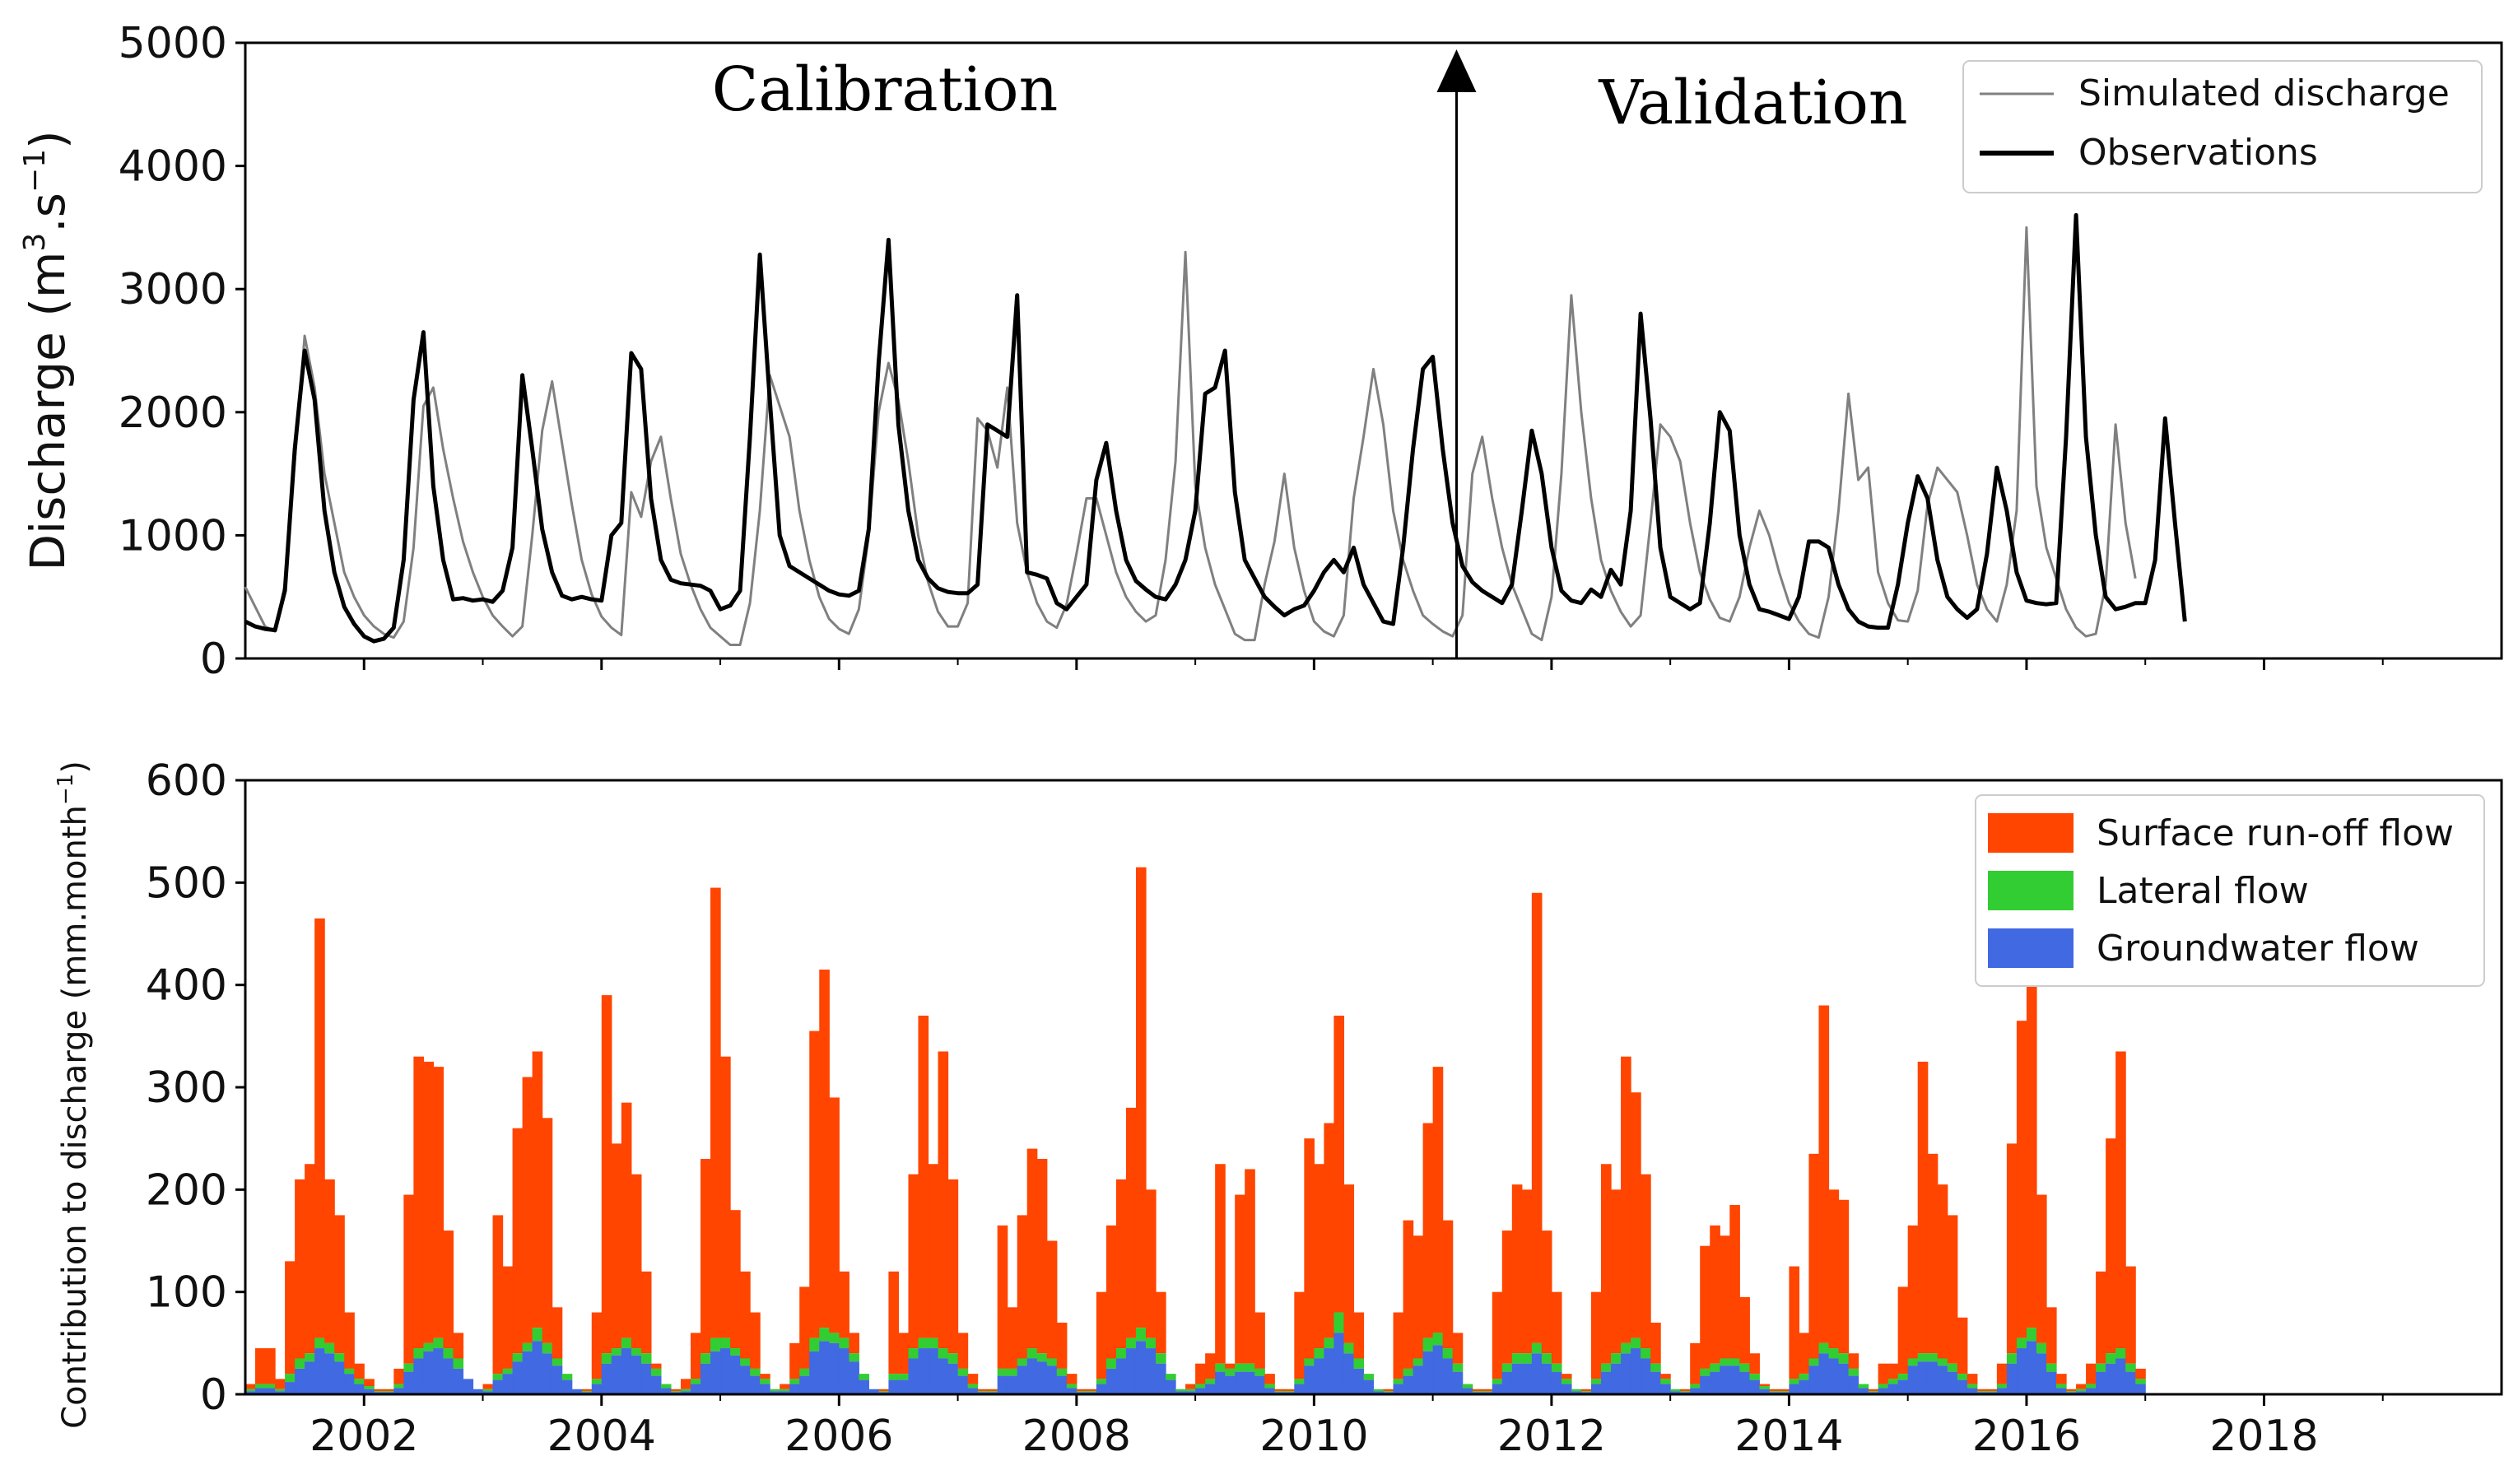  Describe the element at coordinates (173, 43) in the screenshot. I see `y-tick-label: 5000` at that location.